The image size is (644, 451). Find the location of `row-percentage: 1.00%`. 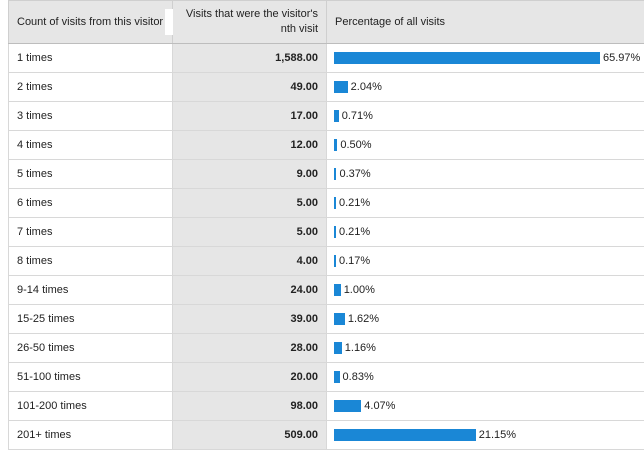

row-percentage: 1.00% is located at coordinates (485, 290).